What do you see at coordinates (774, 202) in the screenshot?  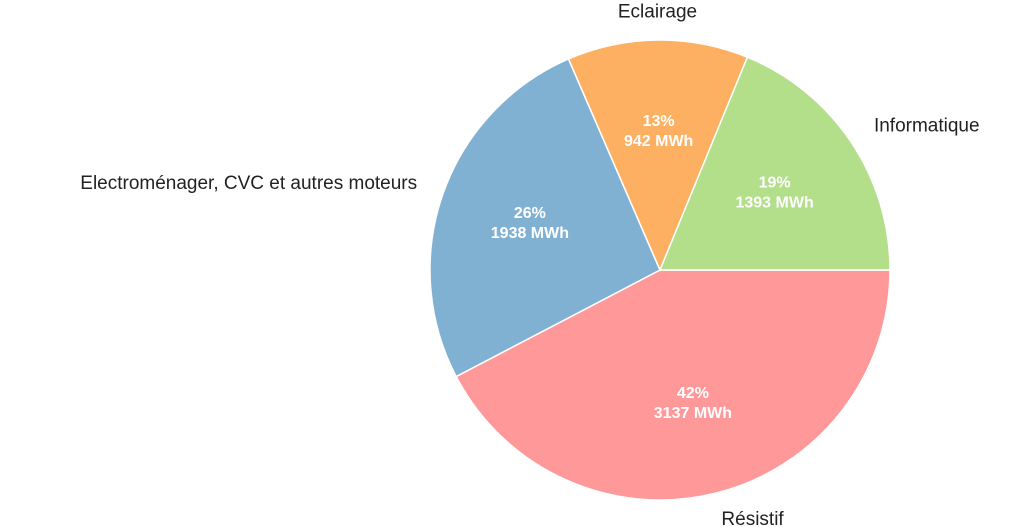 I see `value-label: 1393 MWh` at bounding box center [774, 202].